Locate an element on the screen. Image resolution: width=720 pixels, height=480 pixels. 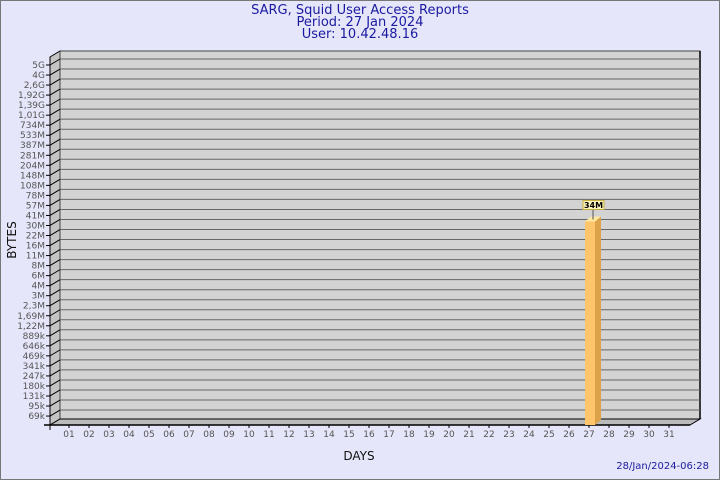
y-tick-label: 108M is located at coordinates (32, 186).